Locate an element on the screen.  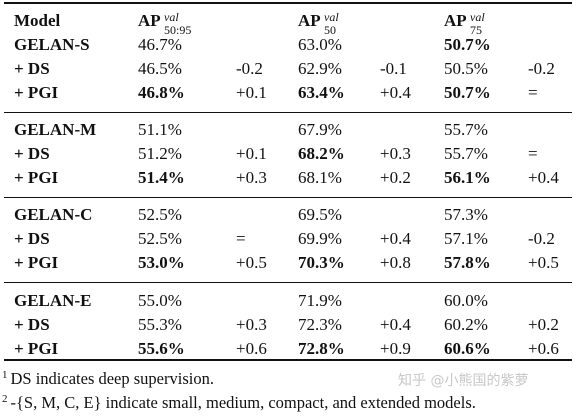
row-value: 67.9% is located at coordinates (320, 129).